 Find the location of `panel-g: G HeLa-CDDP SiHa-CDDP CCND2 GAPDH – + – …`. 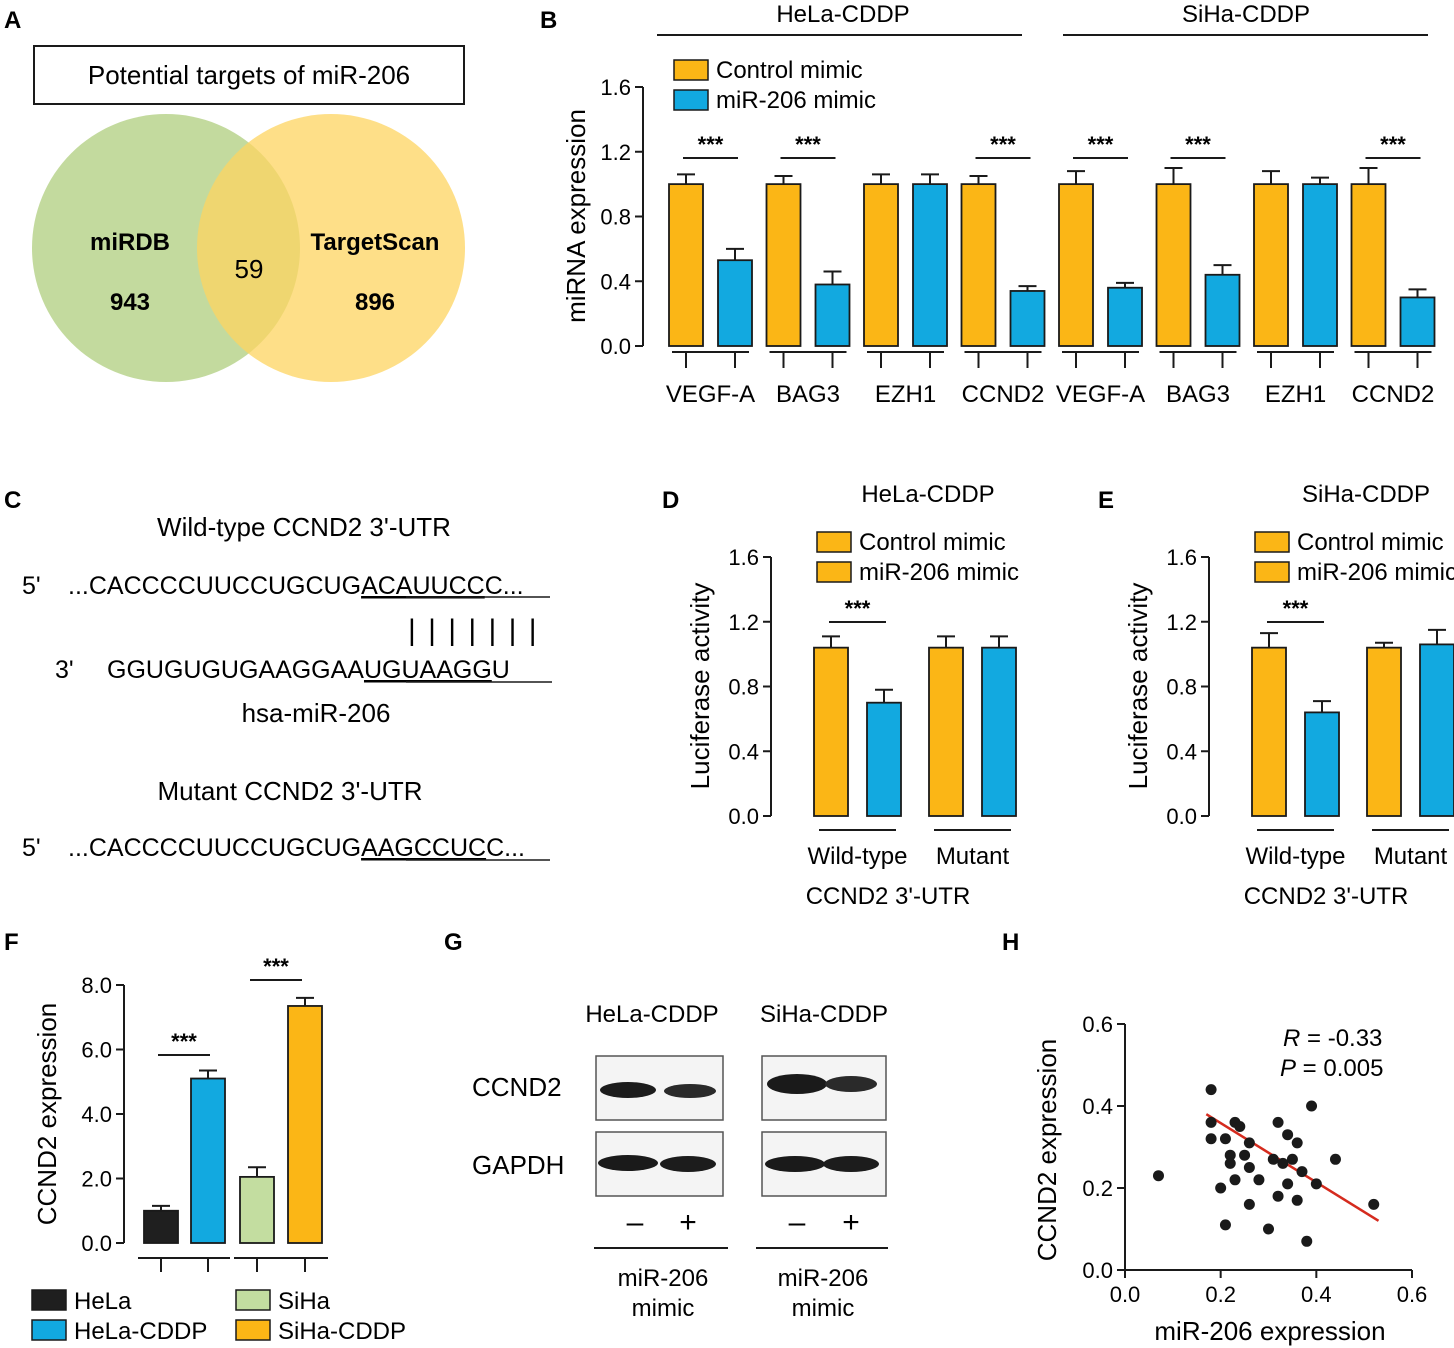

panel-g: G HeLa-CDDP SiHa-CDDP CCND2 GAPDH – + – … is located at coordinates (666, 1125).